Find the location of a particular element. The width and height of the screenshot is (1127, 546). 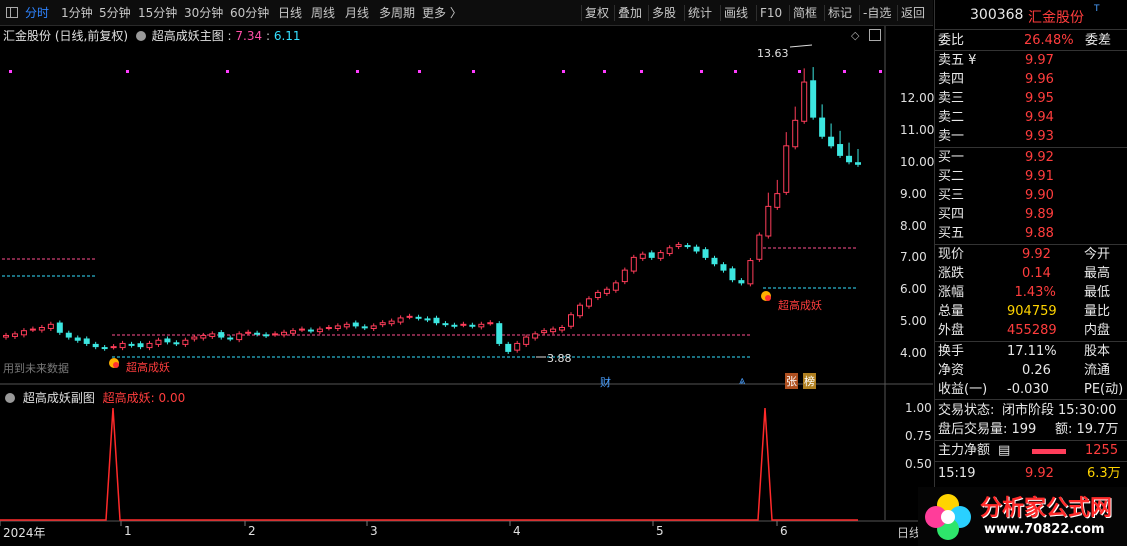

period-tab-7: 周线 is located at coordinates (323, 13).